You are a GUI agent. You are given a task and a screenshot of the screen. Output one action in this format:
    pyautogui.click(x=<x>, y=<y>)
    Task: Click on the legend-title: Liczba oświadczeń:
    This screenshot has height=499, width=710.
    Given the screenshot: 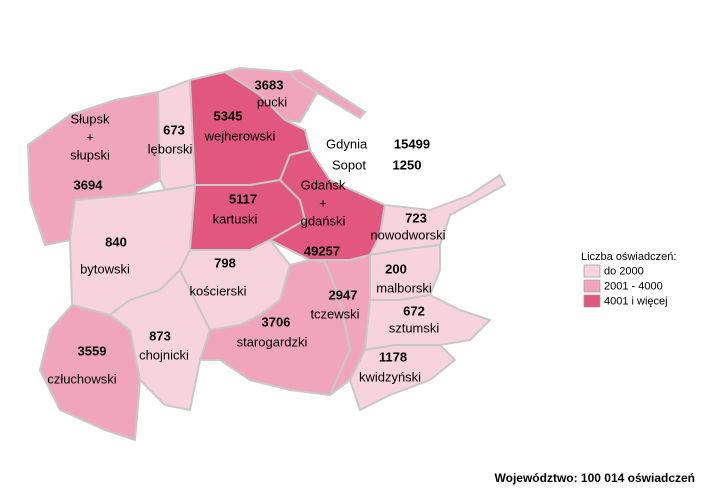 What is the action you would take?
    pyautogui.click(x=628, y=257)
    